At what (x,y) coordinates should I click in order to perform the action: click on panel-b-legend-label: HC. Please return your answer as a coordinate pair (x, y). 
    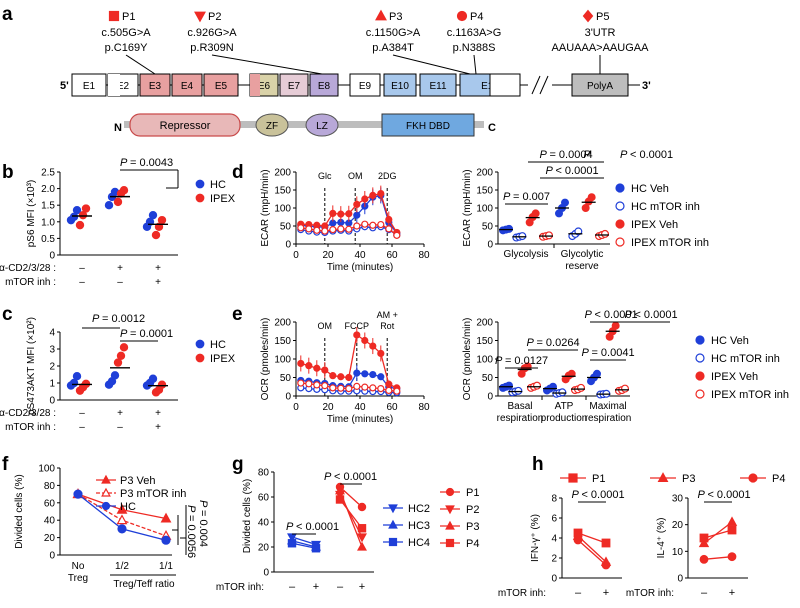
    Looking at the image, I should click on (218, 185).